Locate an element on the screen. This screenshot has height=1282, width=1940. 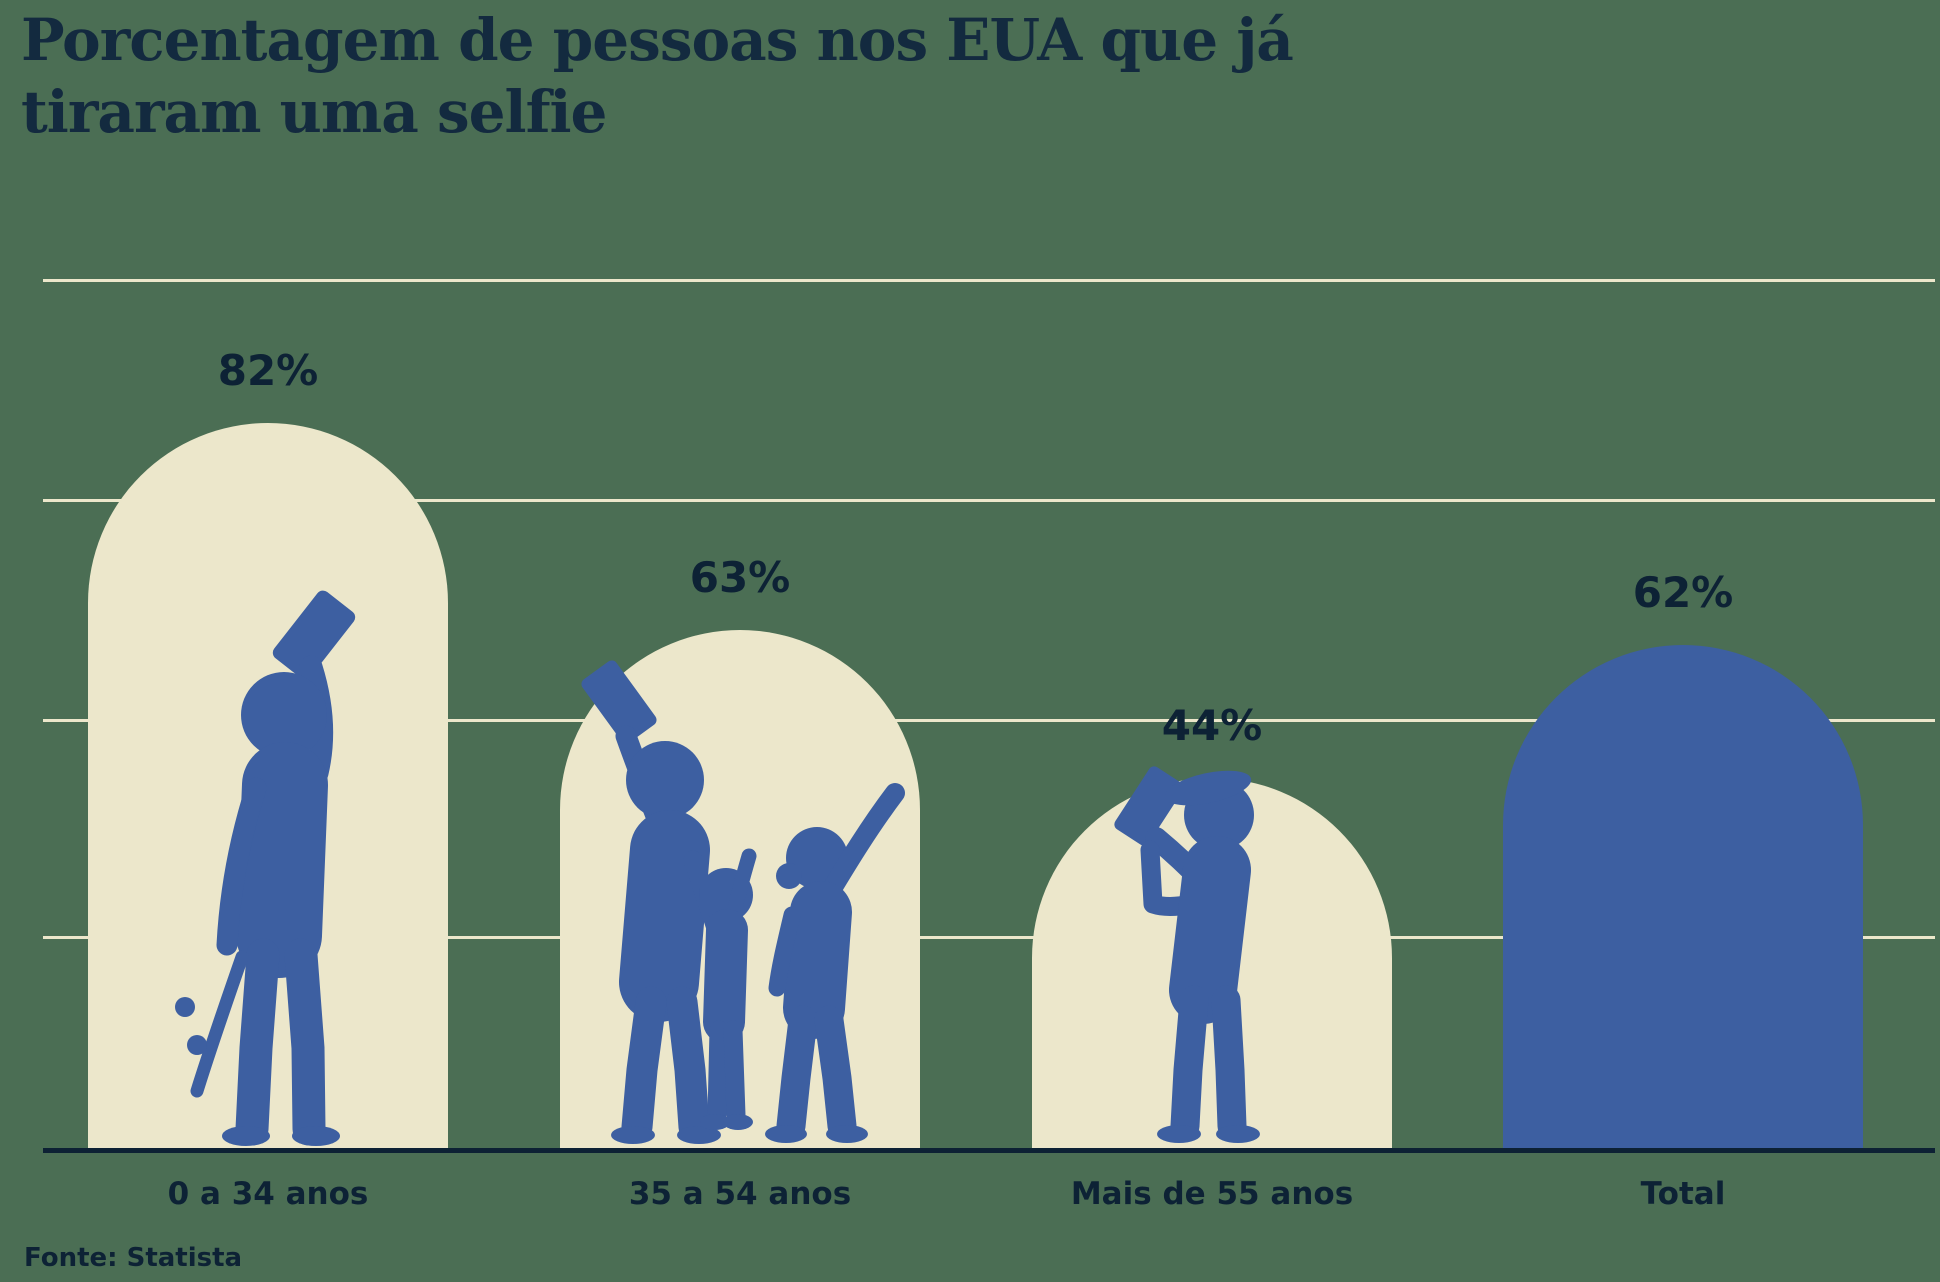
chart-title-line1: Porcentagem de pessoas nos EUA que já is located at coordinates (657, 40).